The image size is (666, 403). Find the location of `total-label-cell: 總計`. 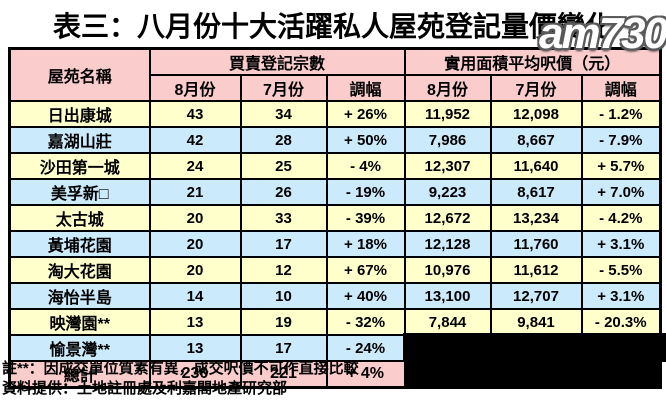

total-label-cell: 總計 is located at coordinates (79, 374).